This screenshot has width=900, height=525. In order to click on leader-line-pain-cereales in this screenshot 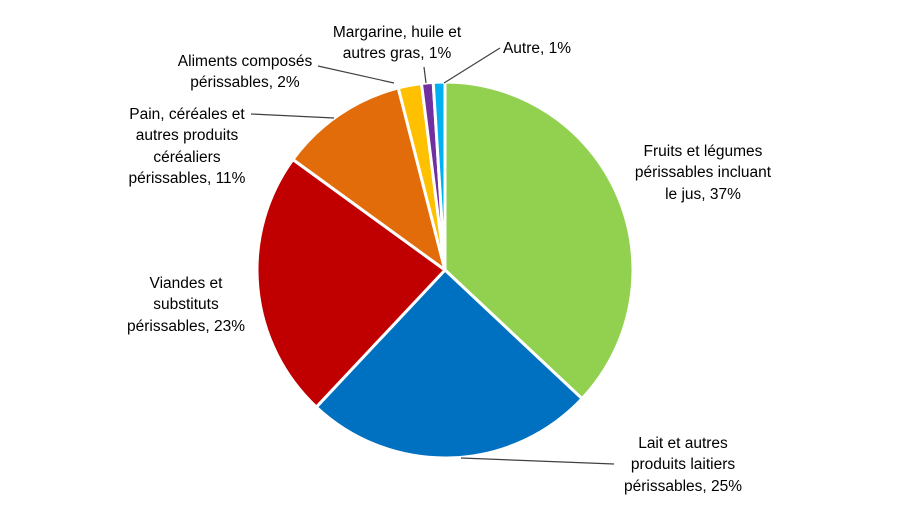, I will do `click(292, 116)`.